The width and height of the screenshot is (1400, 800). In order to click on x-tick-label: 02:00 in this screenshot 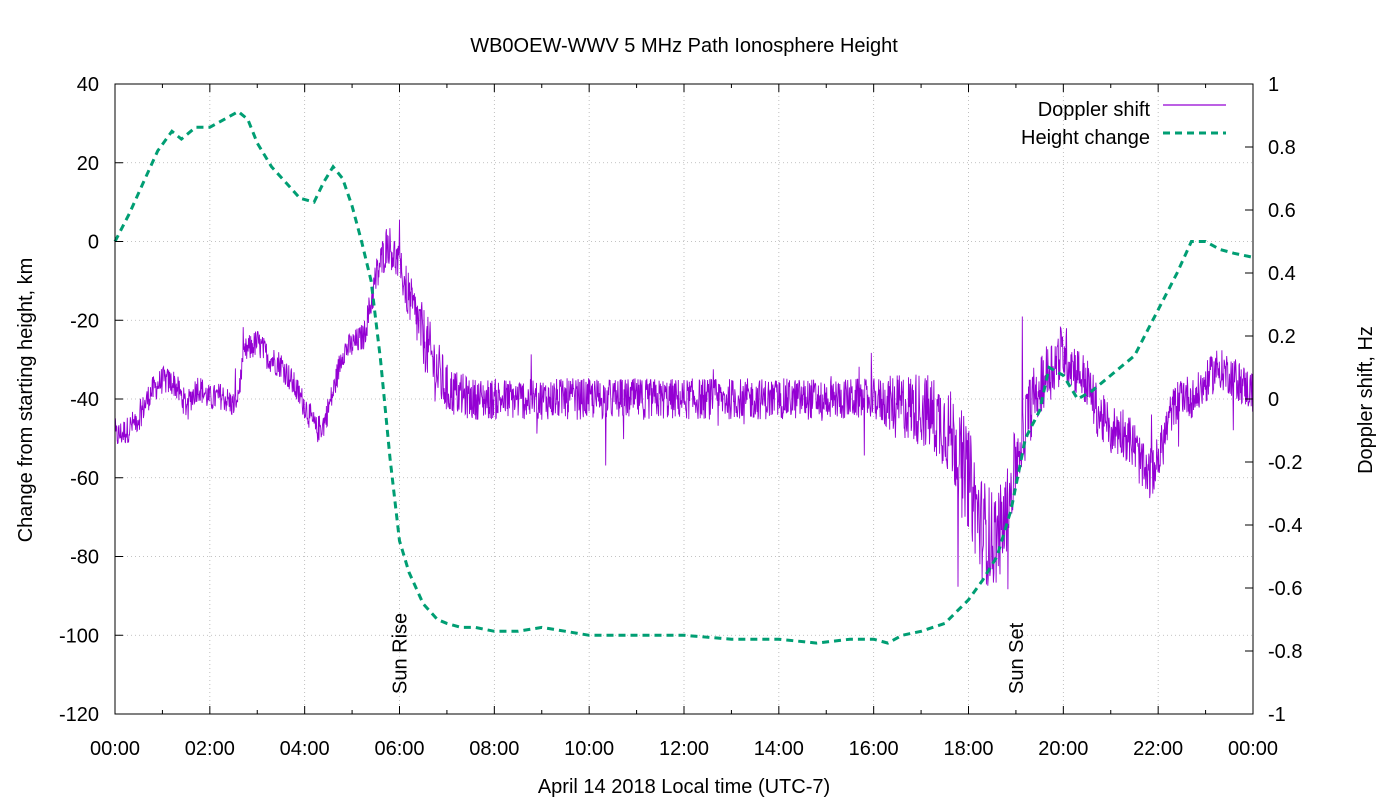, I will do `click(210, 749)`.